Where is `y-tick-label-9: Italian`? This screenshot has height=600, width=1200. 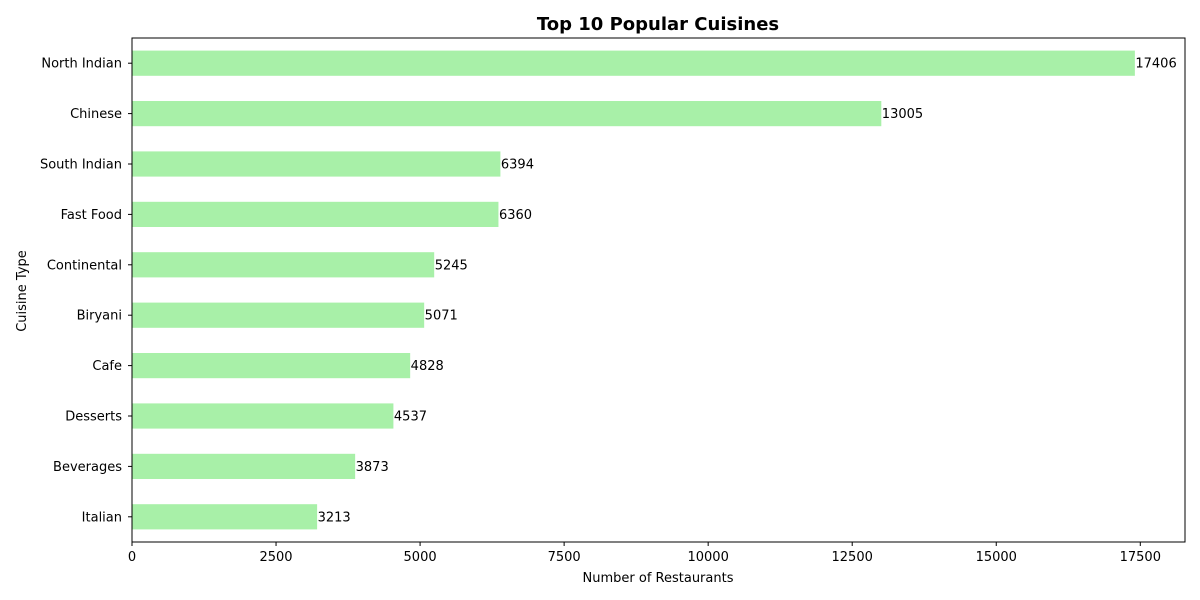
y-tick-label-9: Italian is located at coordinates (102, 517).